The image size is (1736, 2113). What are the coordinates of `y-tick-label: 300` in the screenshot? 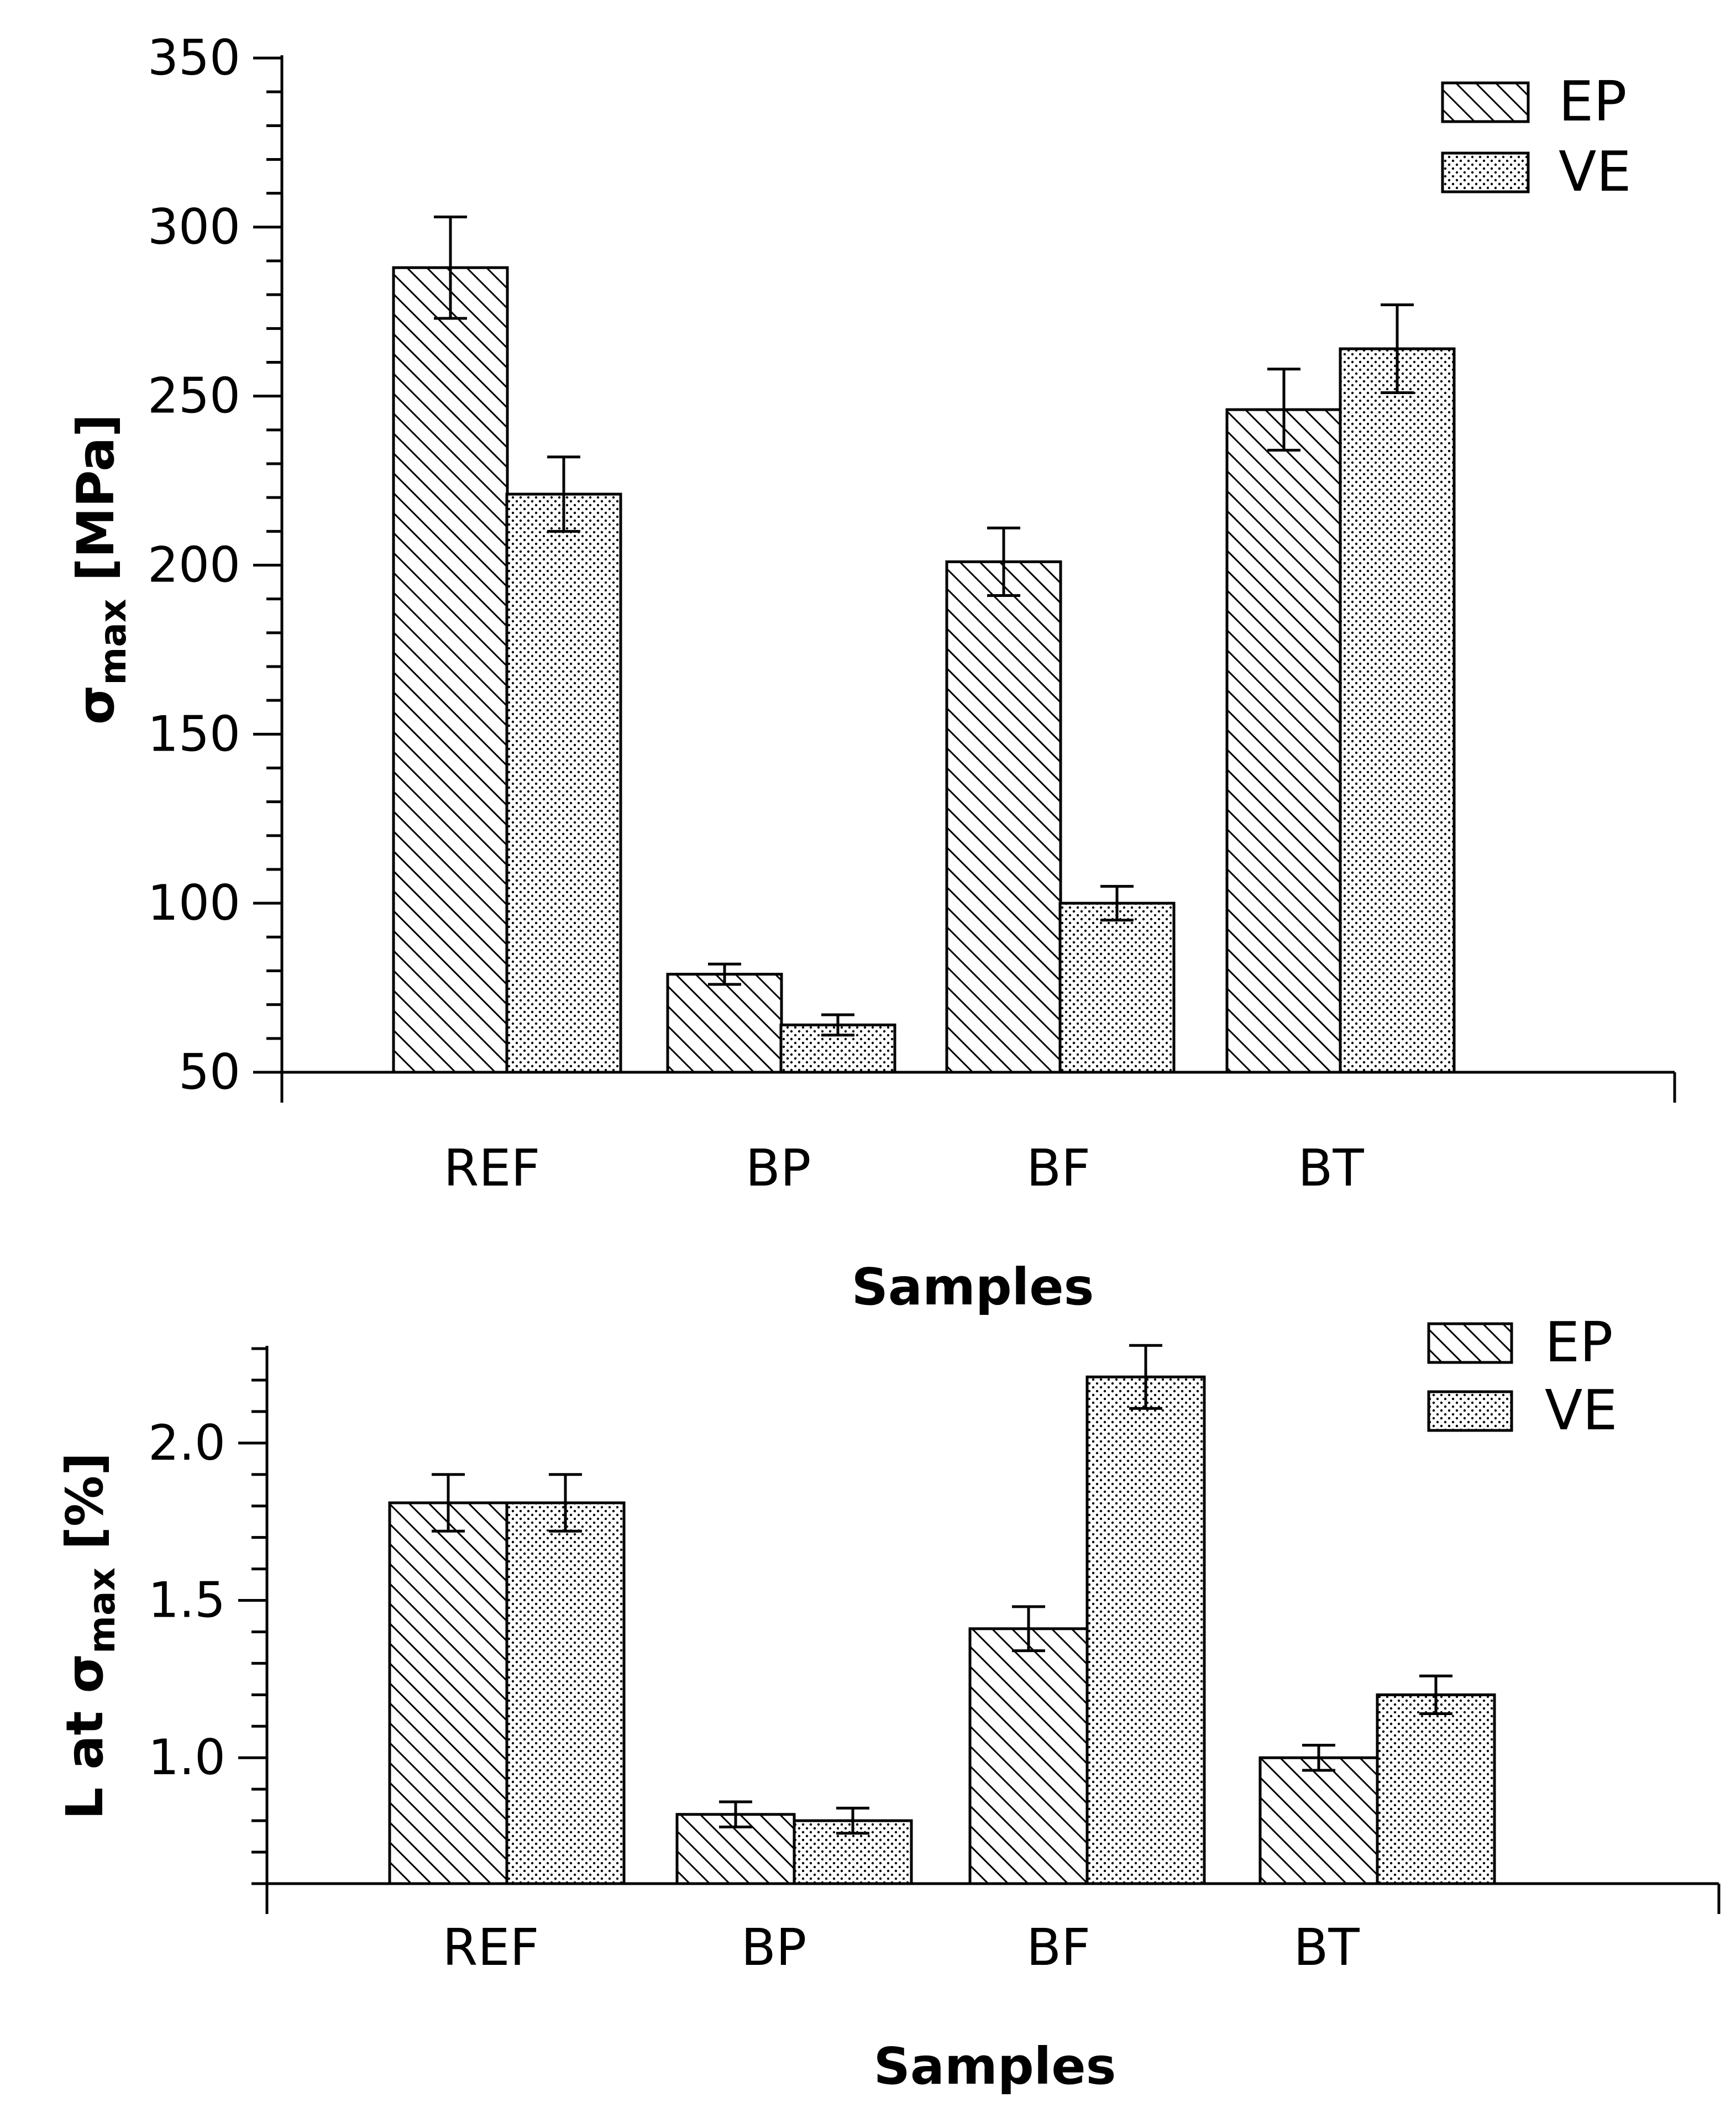 It's located at (194, 226).